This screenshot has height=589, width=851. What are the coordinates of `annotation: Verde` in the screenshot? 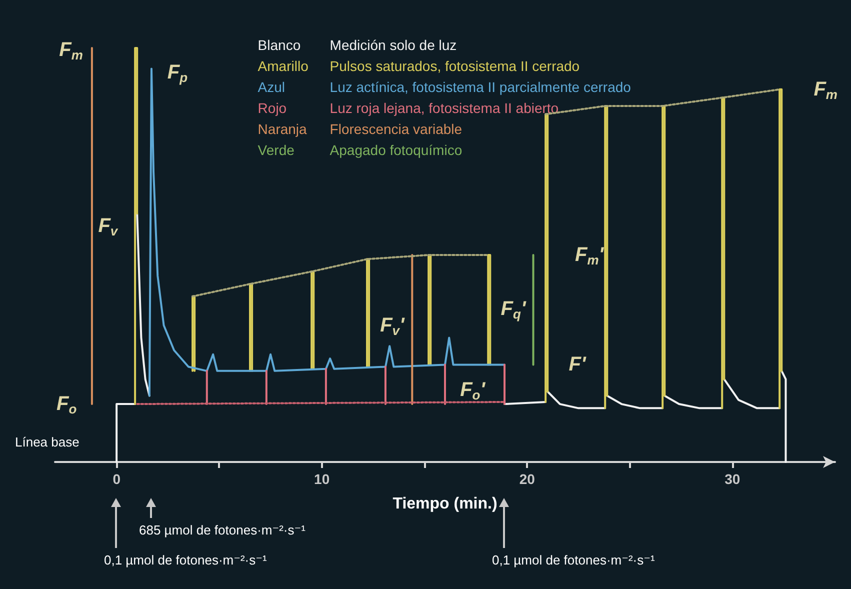 It's located at (276, 150).